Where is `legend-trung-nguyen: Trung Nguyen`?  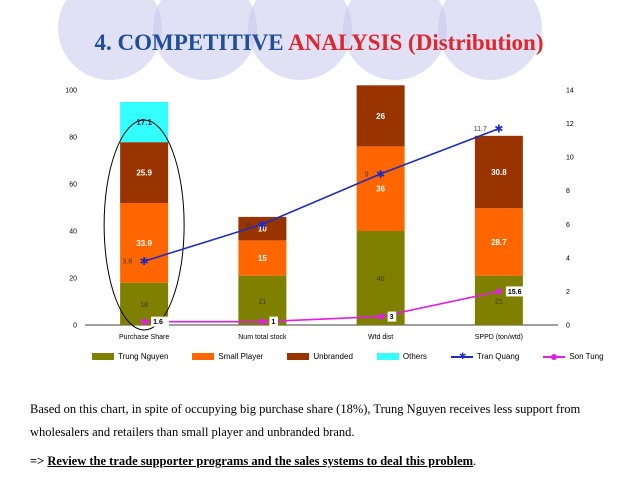
legend-trung-nguyen: Trung Nguyen is located at coordinates (130, 356).